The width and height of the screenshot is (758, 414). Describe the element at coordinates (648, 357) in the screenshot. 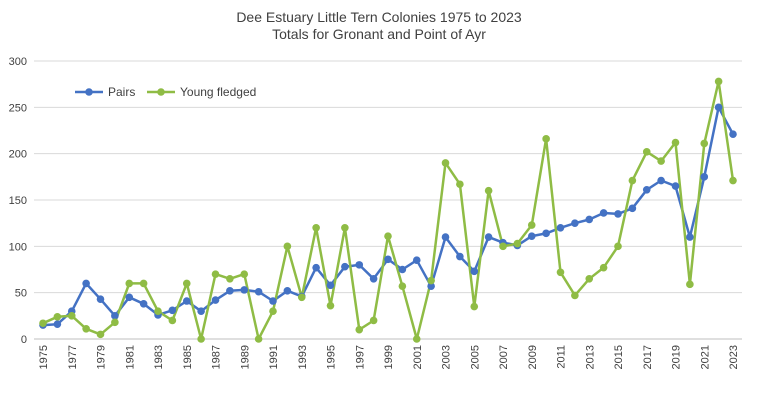

I see `x-tick-label: 2017` at that location.